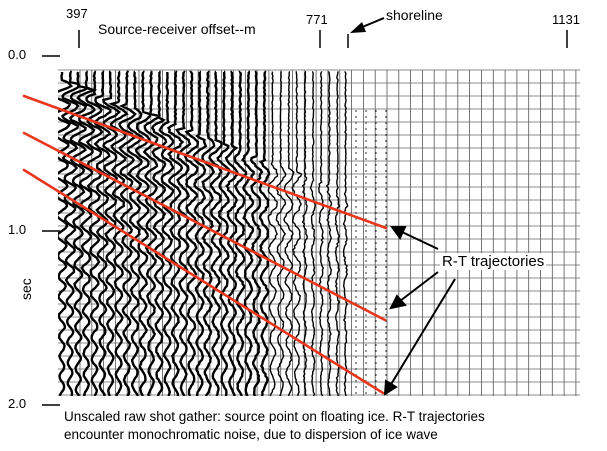 The image size is (607, 451). What do you see at coordinates (177, 29) in the screenshot?
I see `x-axis-label: Source-receiver offset--m` at bounding box center [177, 29].